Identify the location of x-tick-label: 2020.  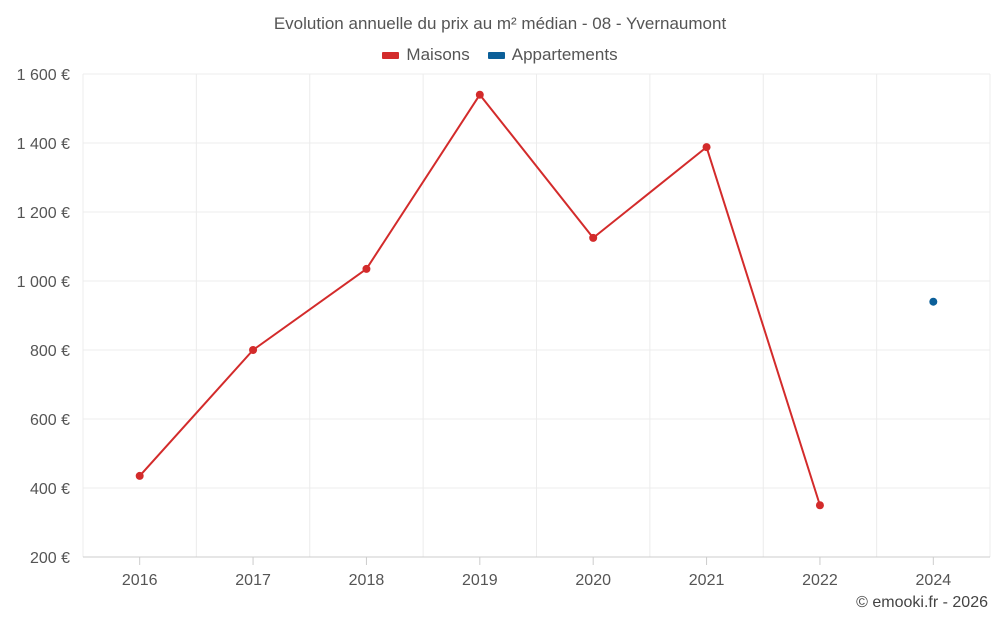
(593, 580).